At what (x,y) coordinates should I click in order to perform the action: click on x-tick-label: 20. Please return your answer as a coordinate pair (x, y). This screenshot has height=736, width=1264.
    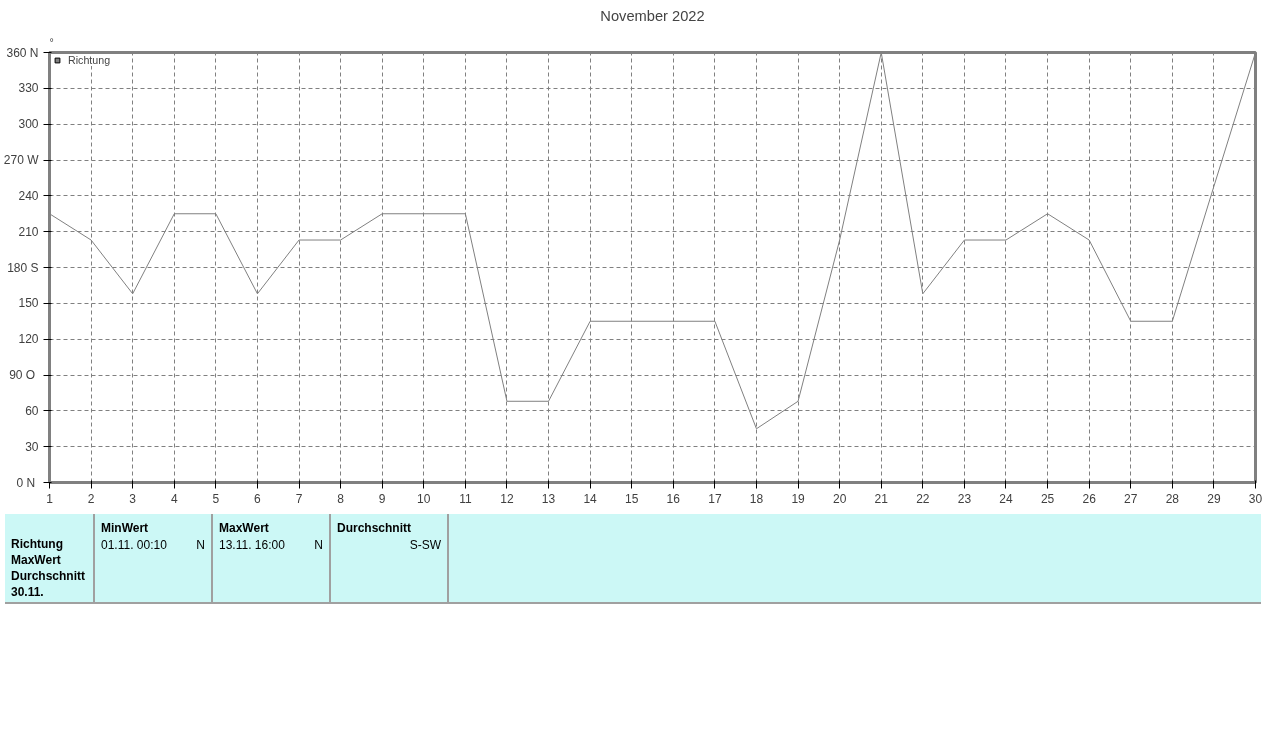
    Looking at the image, I should click on (839, 498).